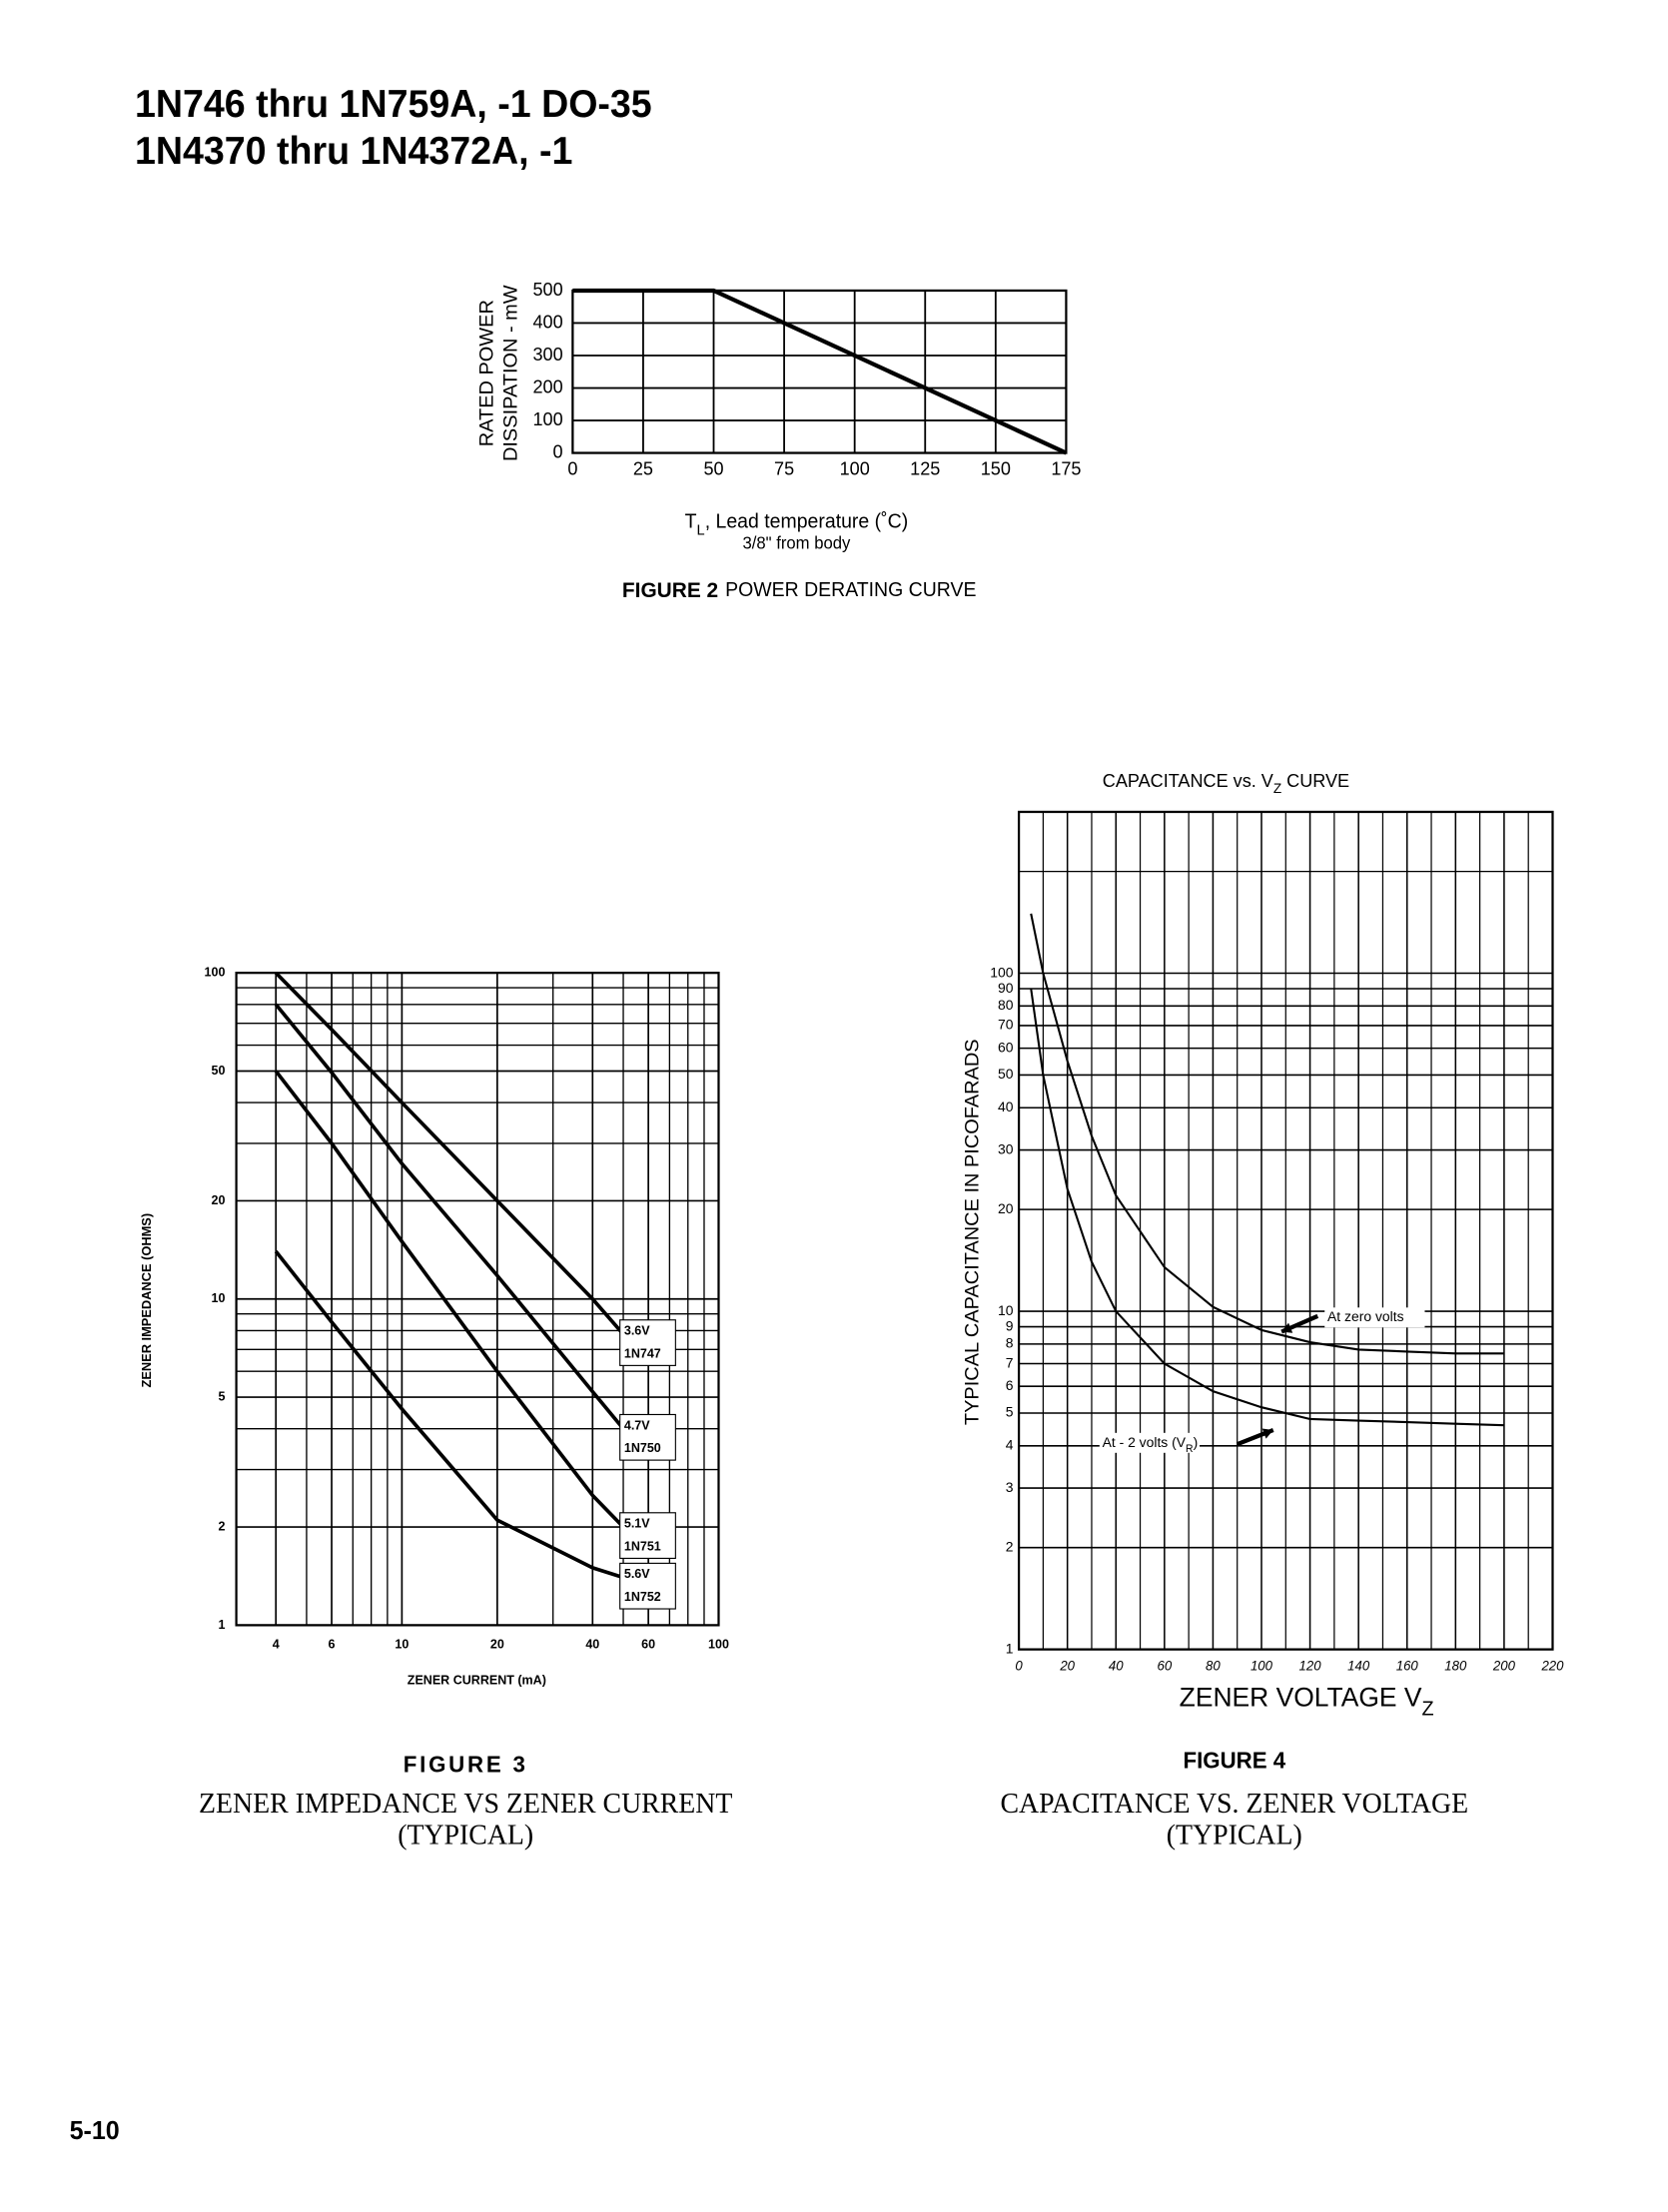 Image resolution: width=1668 pixels, height=2212 pixels. Describe the element at coordinates (1213, 1665) in the screenshot. I see `x-tick-label: 80` at that location.